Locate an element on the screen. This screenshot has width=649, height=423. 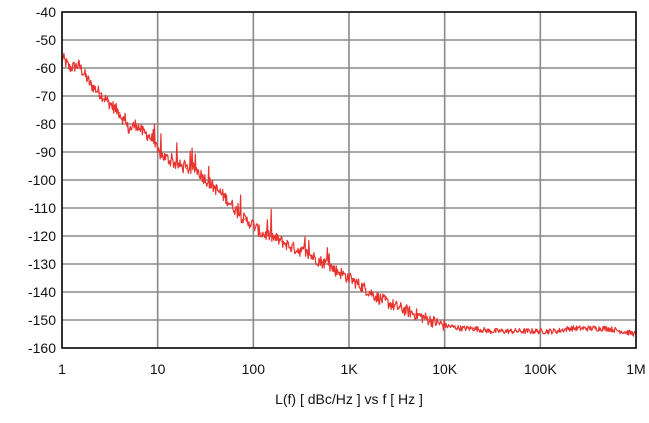
y-tick-label: -130 is located at coordinates (42, 264).